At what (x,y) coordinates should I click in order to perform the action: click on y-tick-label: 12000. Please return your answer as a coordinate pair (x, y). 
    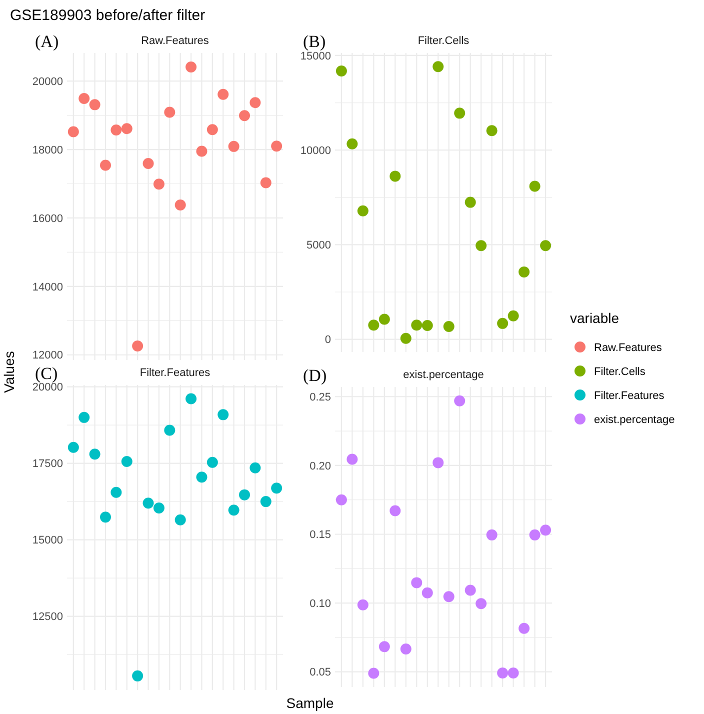
    Looking at the image, I should click on (47, 356).